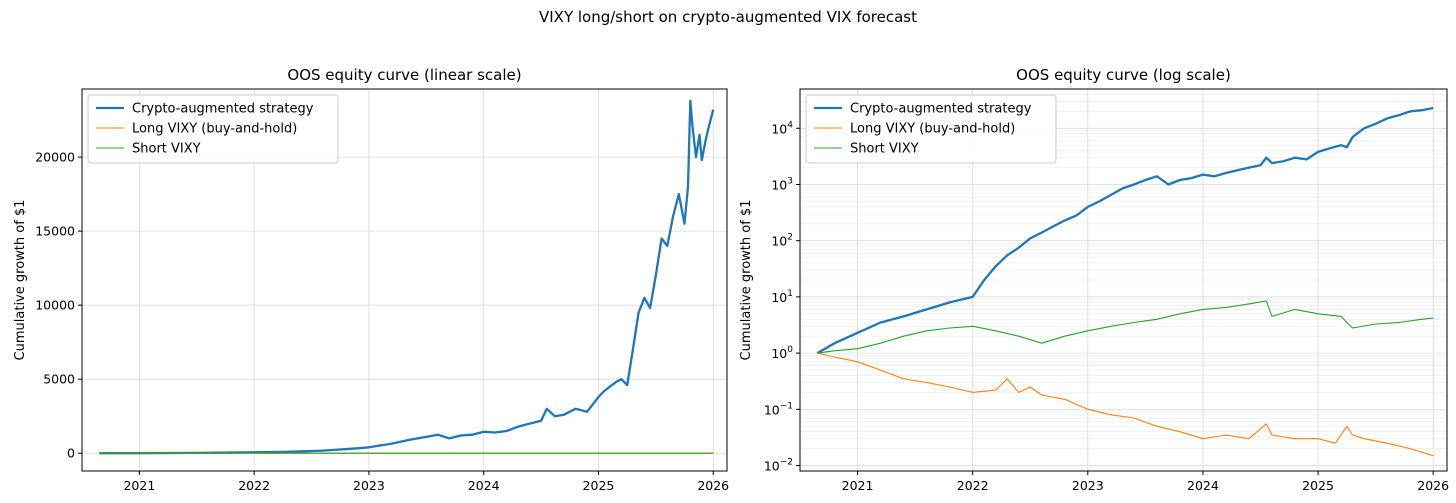  I want to click on linear-legend-label: Crypto-augmented strategy, so click(223, 109).